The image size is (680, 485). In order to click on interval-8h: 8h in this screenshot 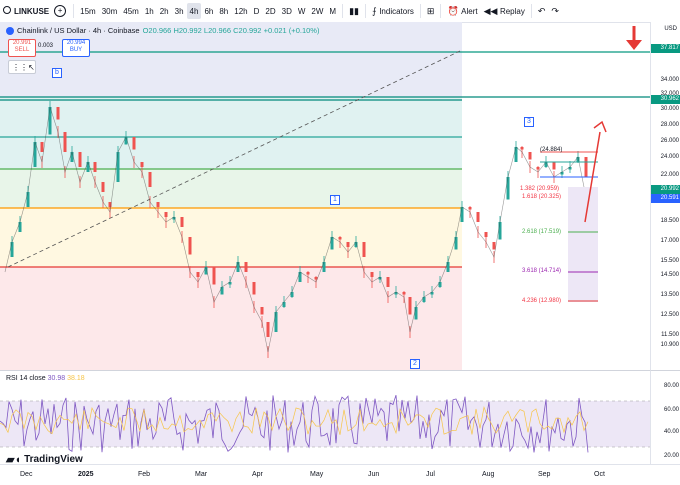, I will do `click(224, 11)`.